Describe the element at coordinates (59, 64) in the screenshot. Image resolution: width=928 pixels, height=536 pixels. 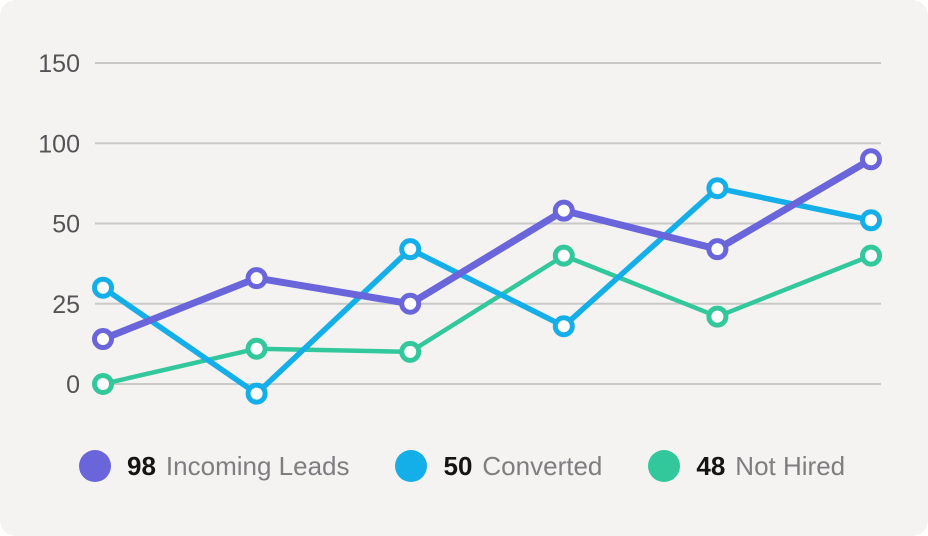
I see `y-tick-label: 150` at that location.